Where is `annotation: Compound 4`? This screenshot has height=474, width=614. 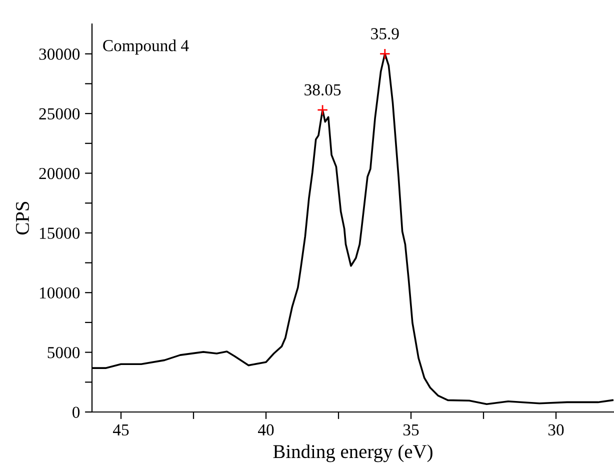
annotation: Compound 4 is located at coordinates (146, 47).